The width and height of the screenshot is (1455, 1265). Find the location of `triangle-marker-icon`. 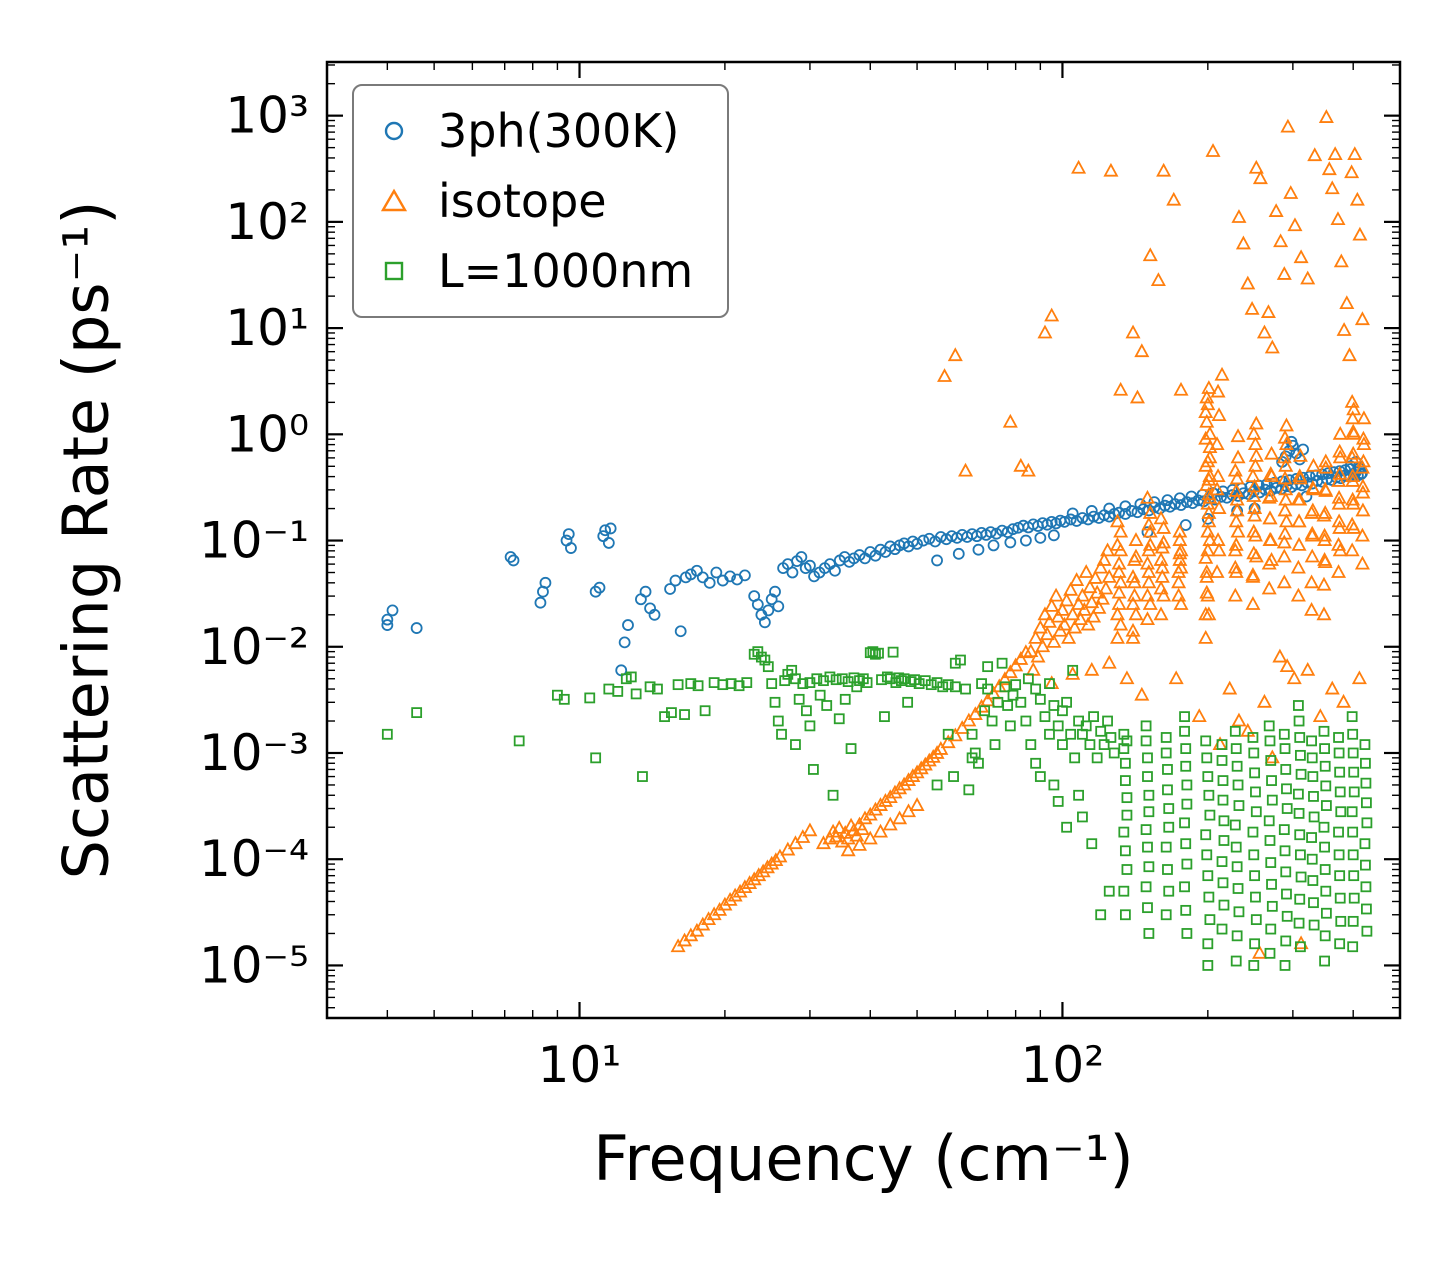

triangle-marker-icon is located at coordinates (394, 200).